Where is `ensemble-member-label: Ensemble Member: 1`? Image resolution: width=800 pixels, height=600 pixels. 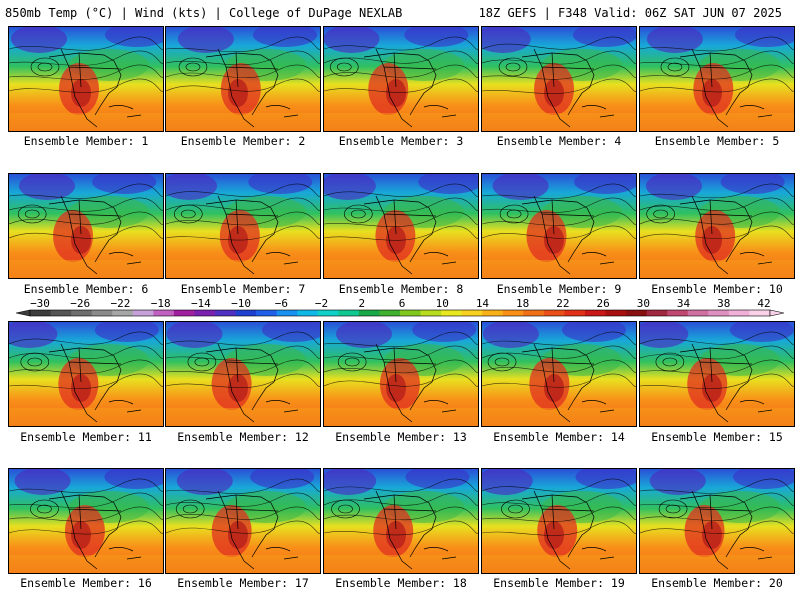
ensemble-member-label: Ensemble Member: 1 is located at coordinates (86, 141).